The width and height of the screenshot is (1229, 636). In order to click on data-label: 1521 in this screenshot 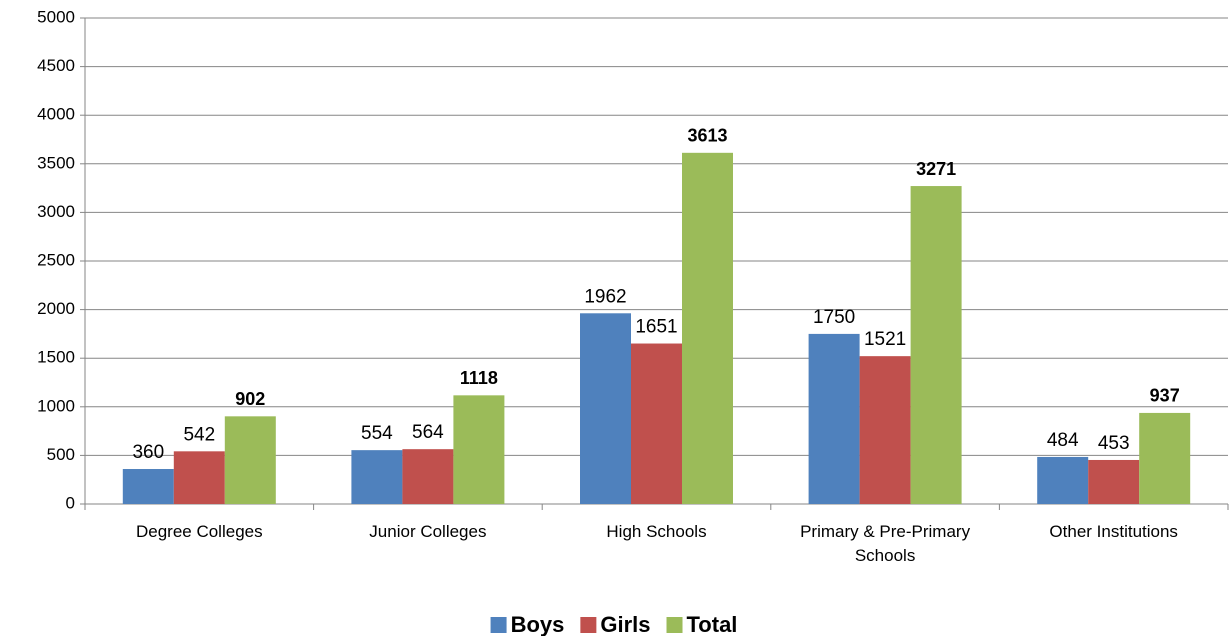, I will do `click(885, 339)`.